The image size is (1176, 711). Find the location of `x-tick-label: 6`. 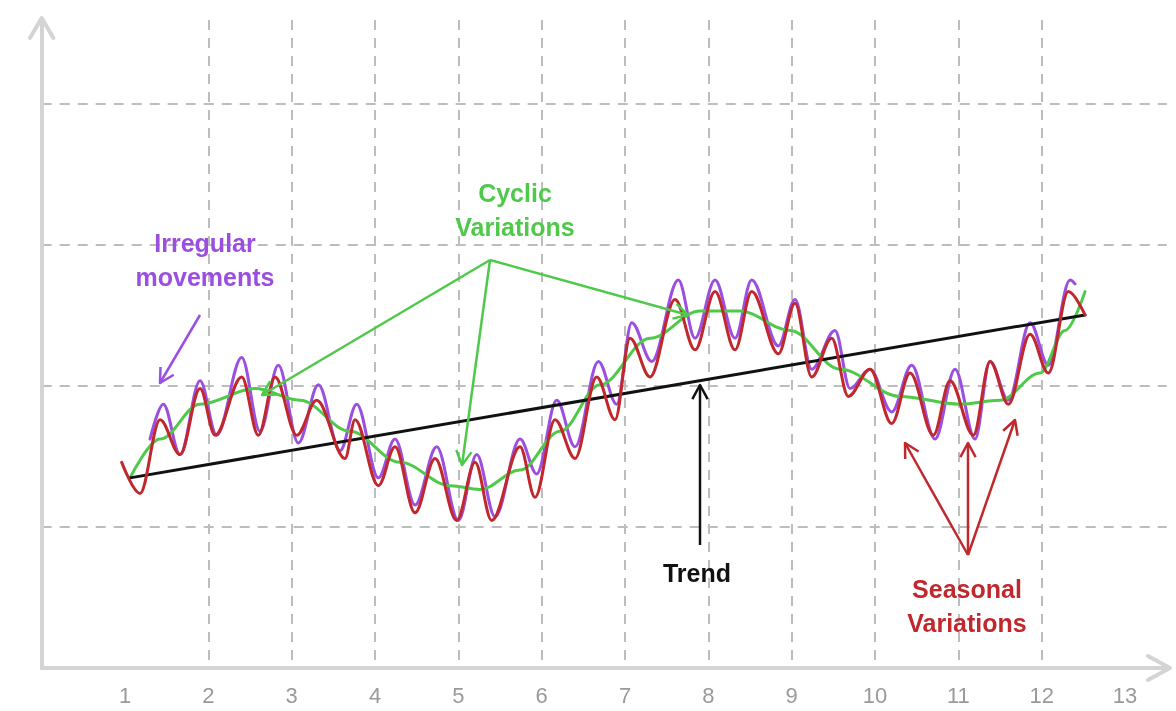

x-tick-label: 6 is located at coordinates (541, 695).